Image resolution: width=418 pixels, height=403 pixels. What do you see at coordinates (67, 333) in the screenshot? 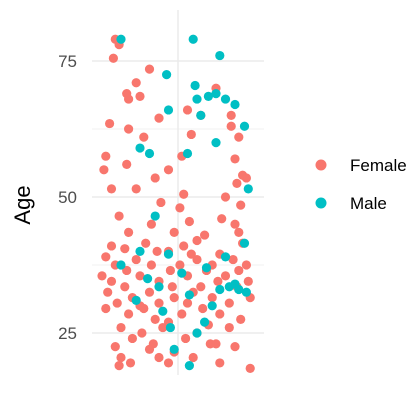
I see `y-tick-label: 25` at bounding box center [67, 333].